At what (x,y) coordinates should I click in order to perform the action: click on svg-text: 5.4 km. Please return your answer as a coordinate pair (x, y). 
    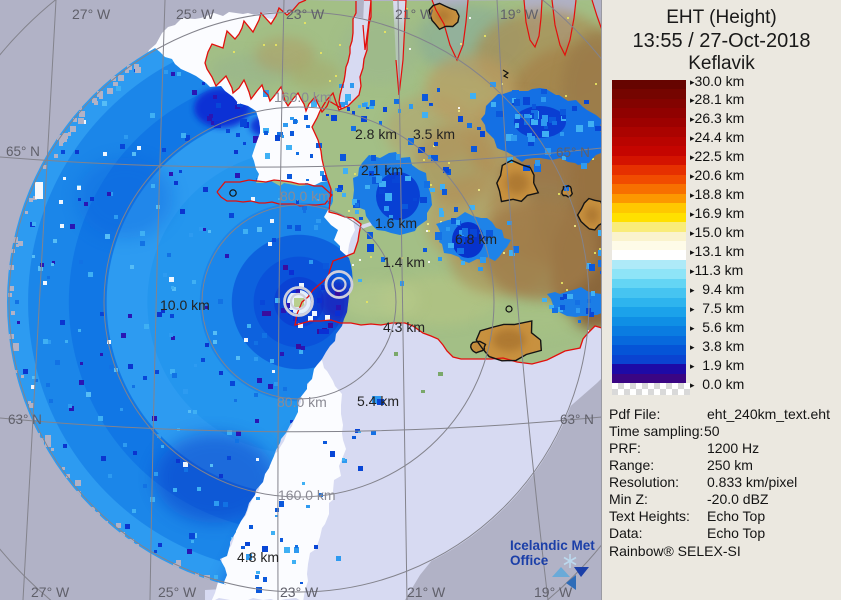
    Looking at the image, I should click on (378, 401).